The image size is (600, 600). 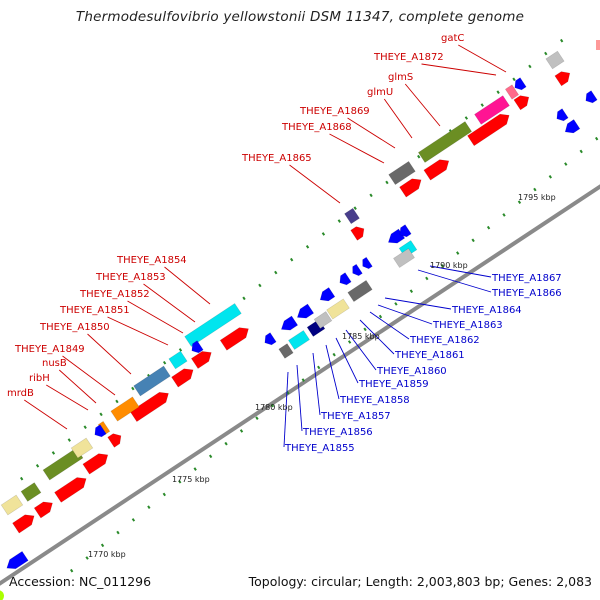 What do you see at coordinates (316, 127) in the screenshot?
I see `forward-gene-label: THEYE_A1868` at bounding box center [316, 127].